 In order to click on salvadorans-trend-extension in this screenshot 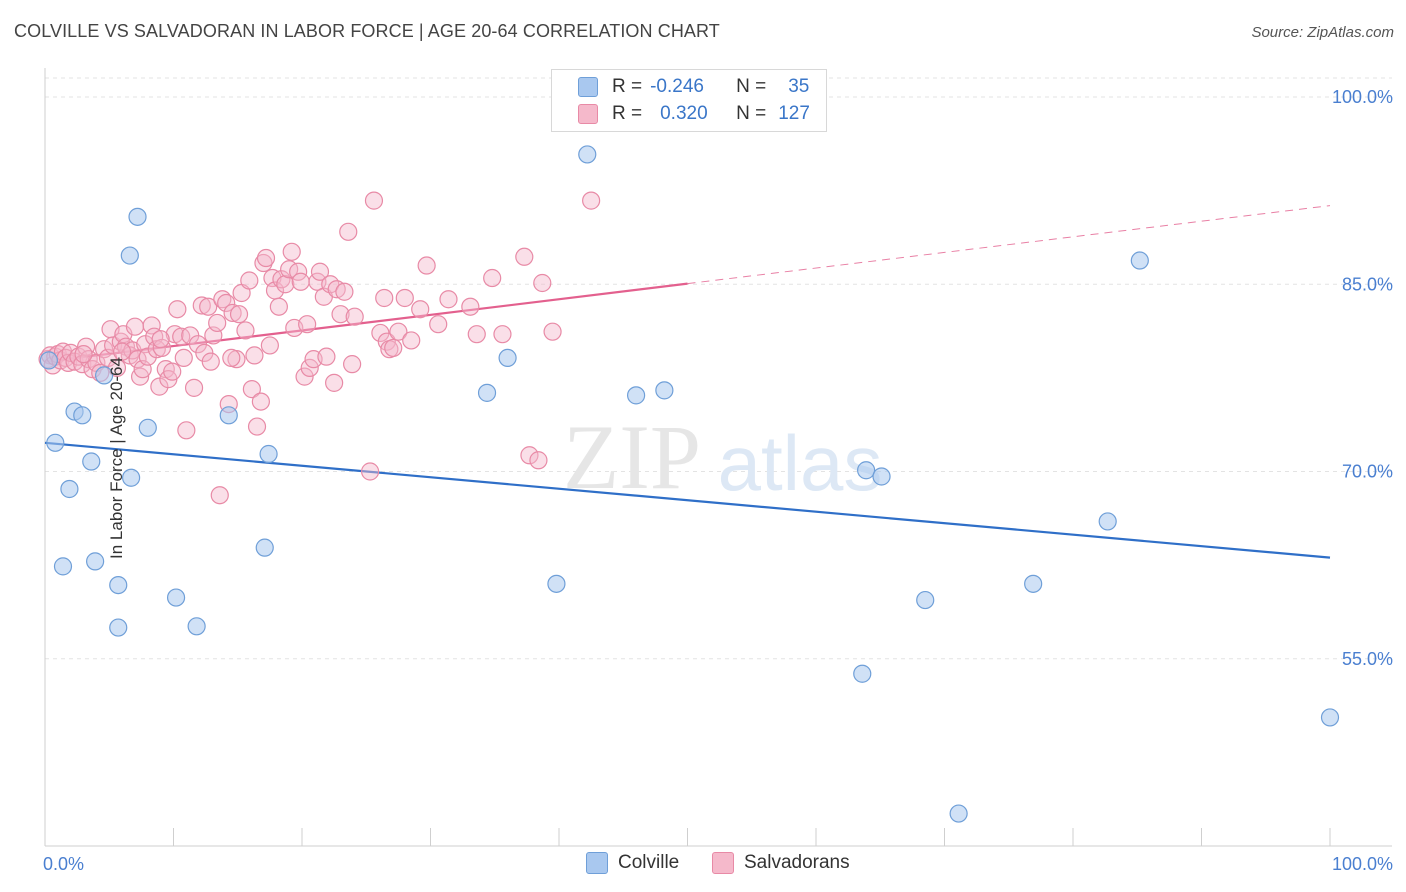, I will do `click(1009, 245)`.